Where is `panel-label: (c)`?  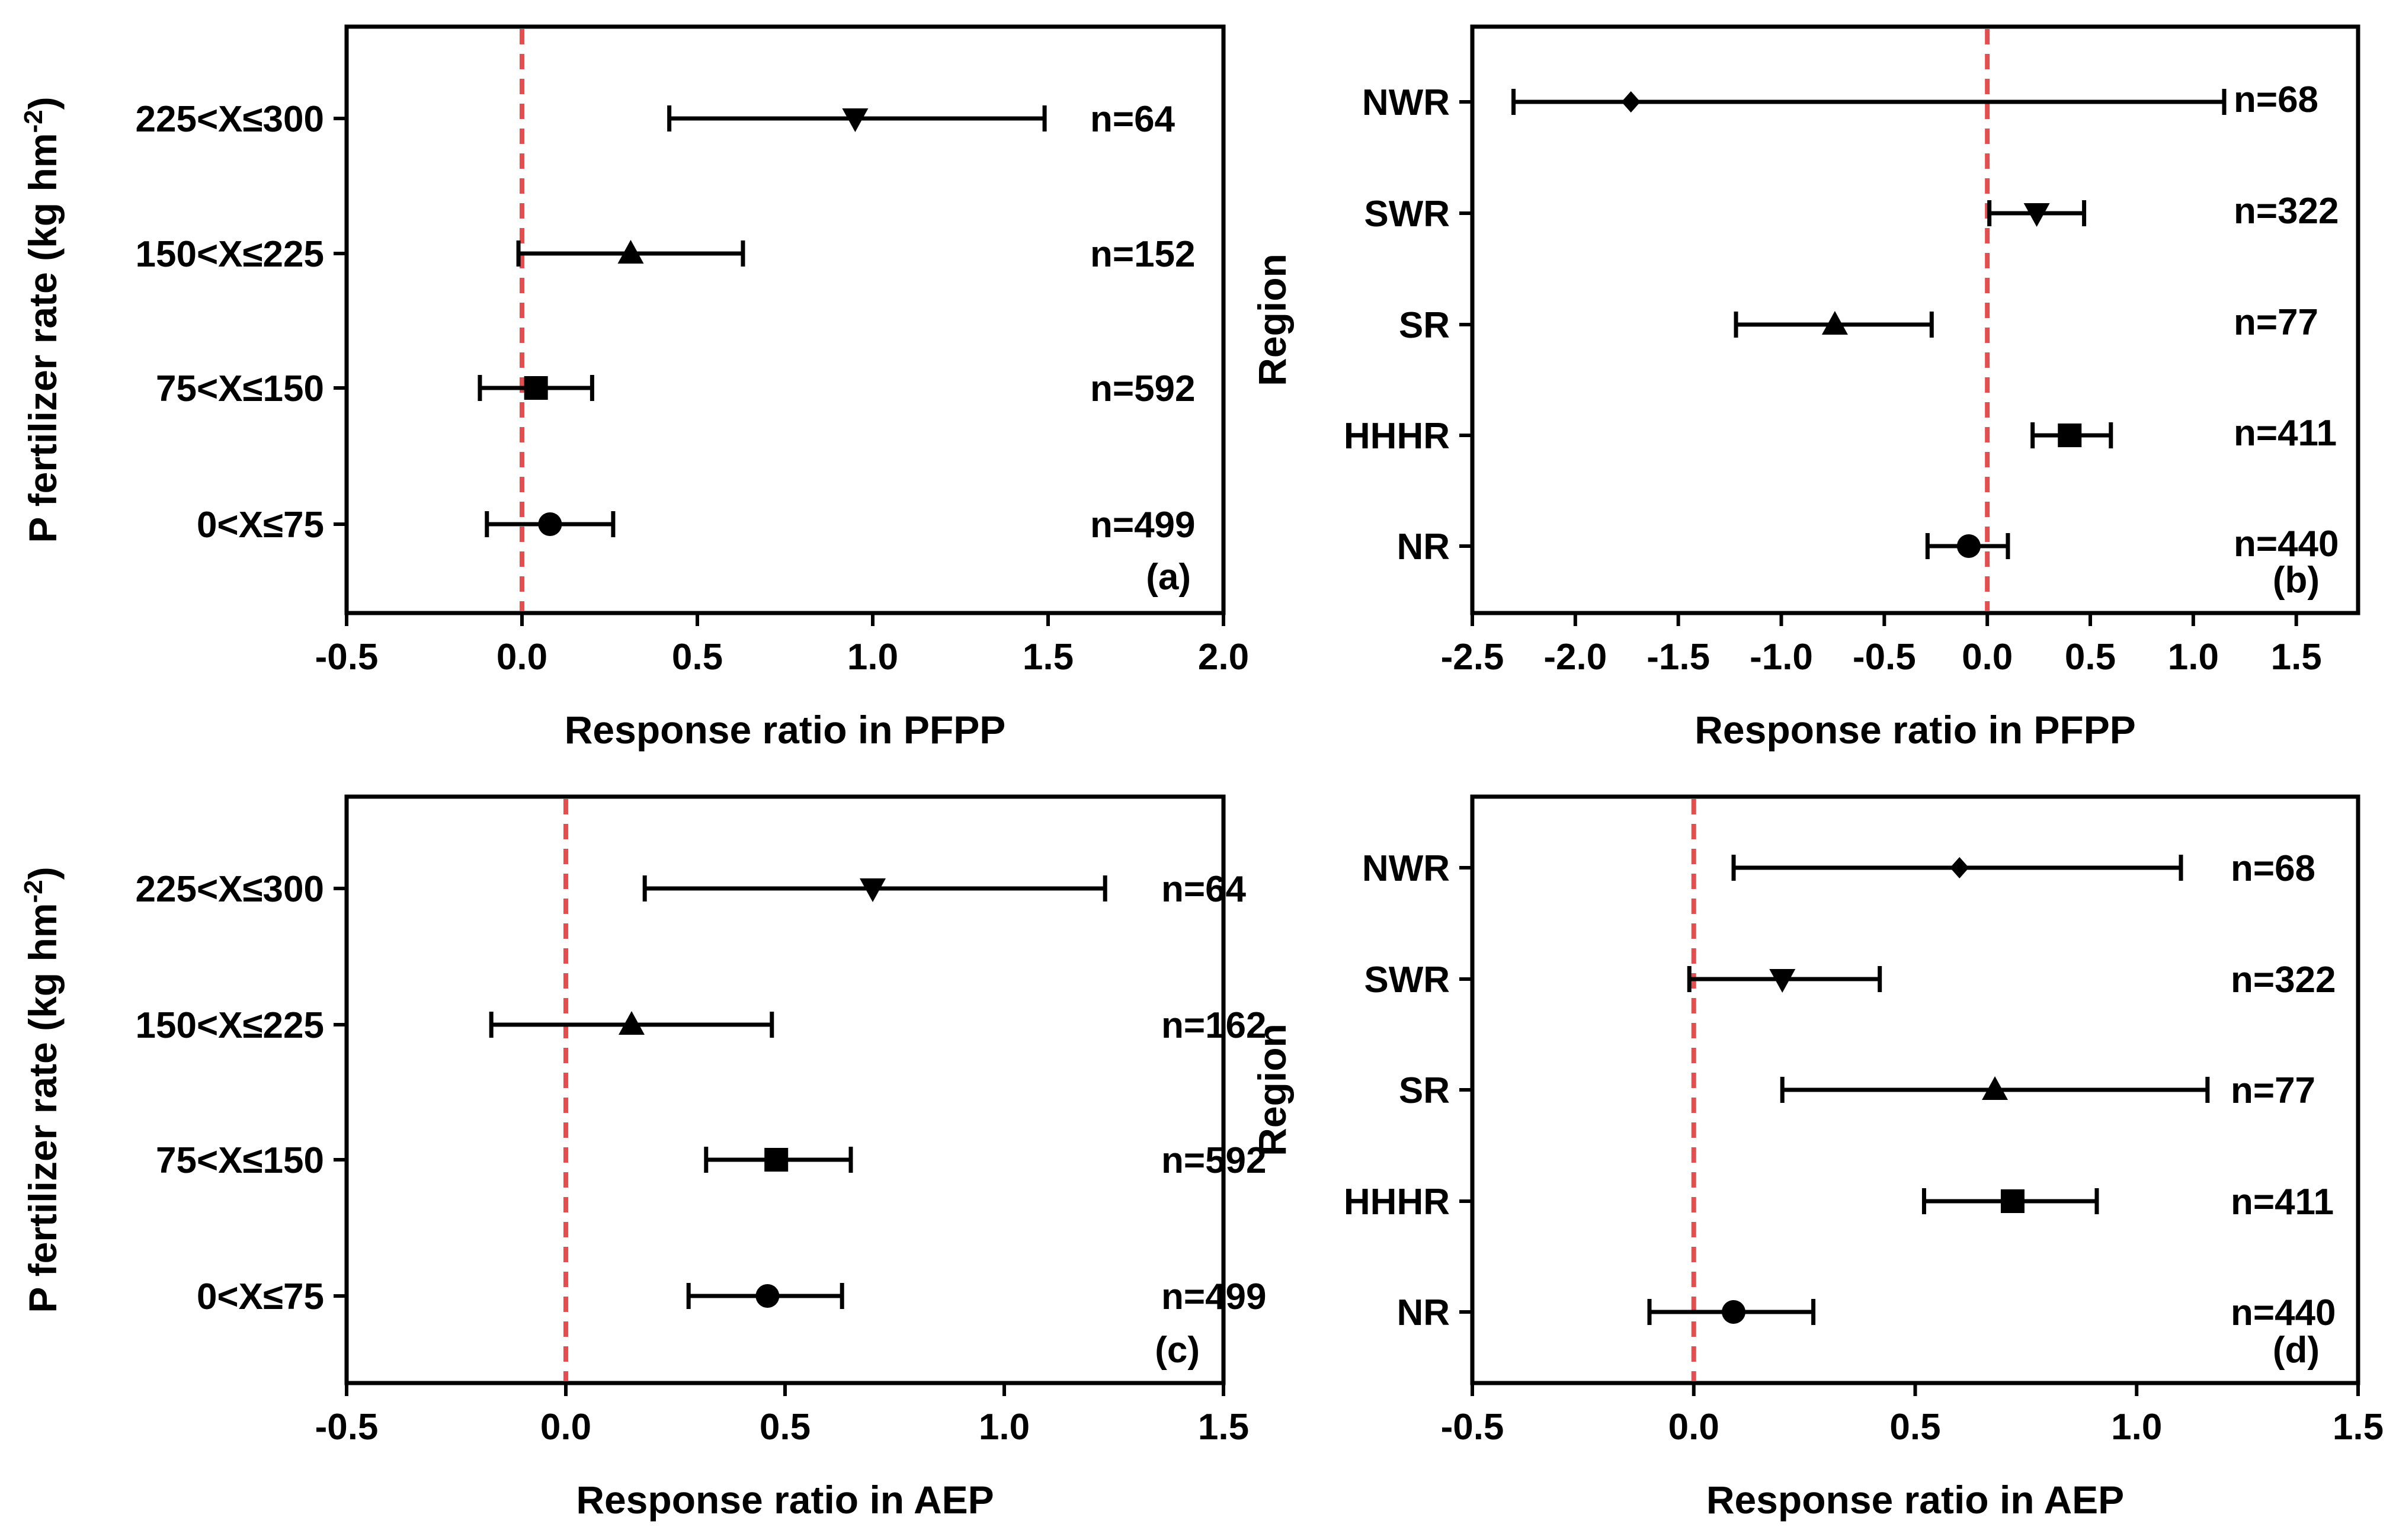 panel-label: (c) is located at coordinates (1177, 1350).